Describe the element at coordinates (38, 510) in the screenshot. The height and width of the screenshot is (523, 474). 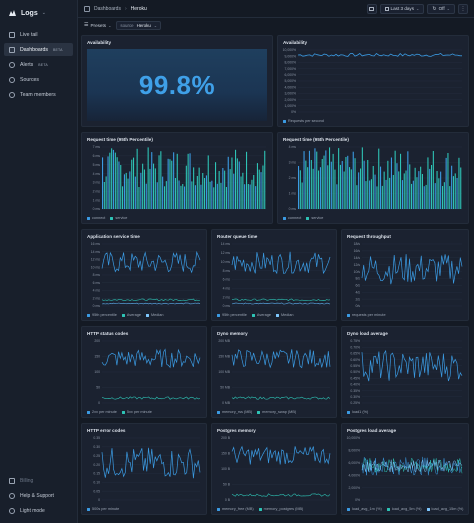
I see `sidebar-item-light-mode: Light mode` at that location.